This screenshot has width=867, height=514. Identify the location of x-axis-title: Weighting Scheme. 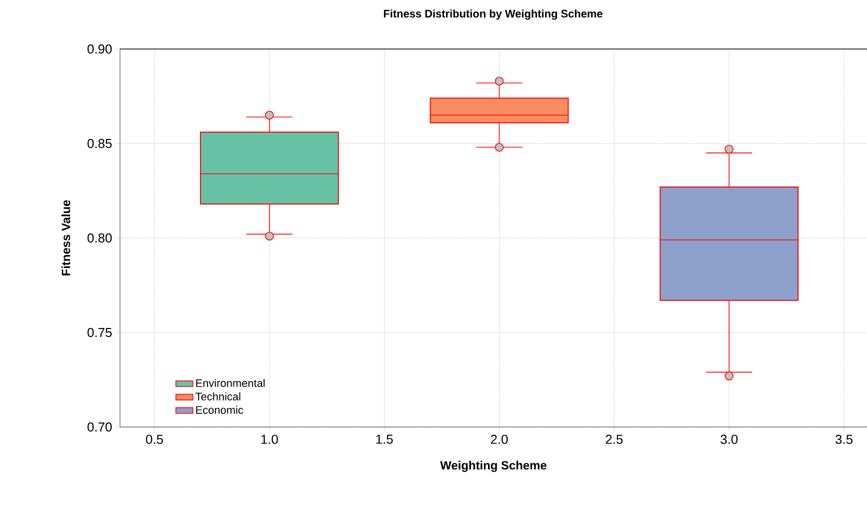
(493, 466).